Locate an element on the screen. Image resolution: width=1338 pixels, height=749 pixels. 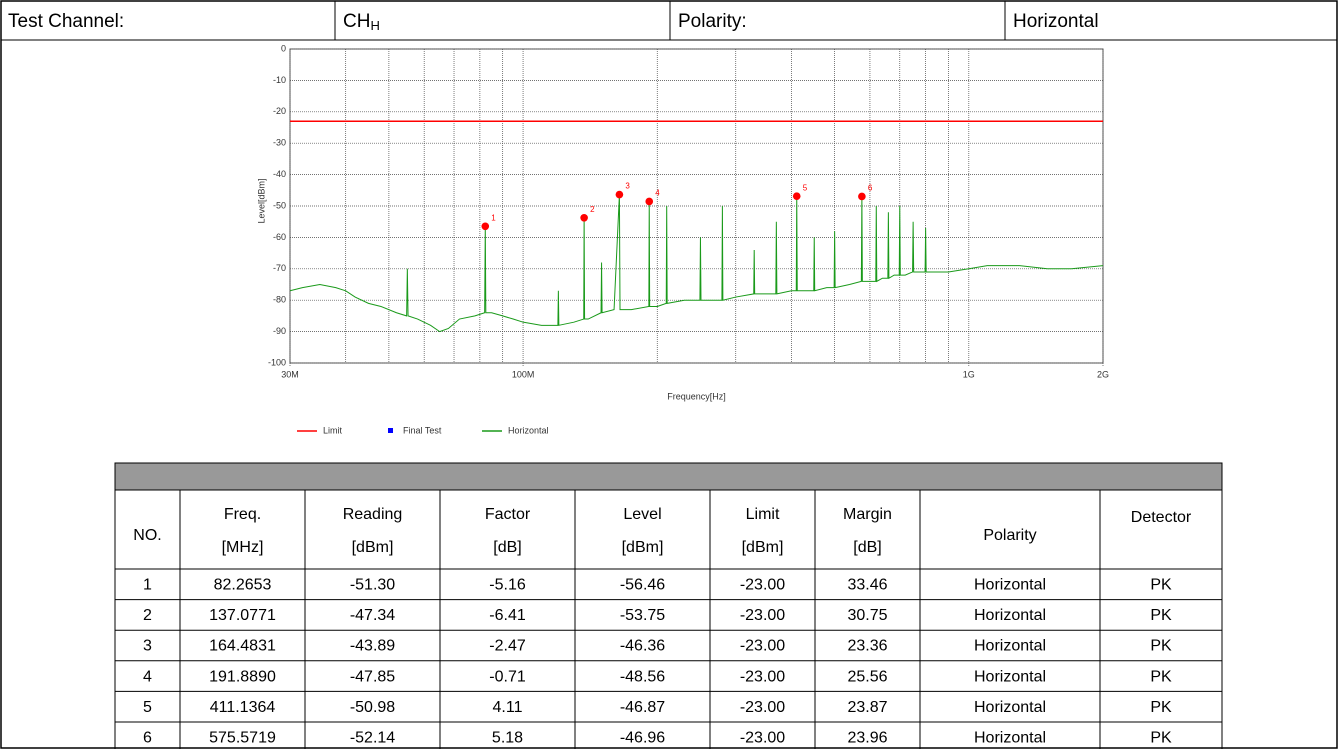
table-cell: -46.36 is located at coordinates (642, 646).